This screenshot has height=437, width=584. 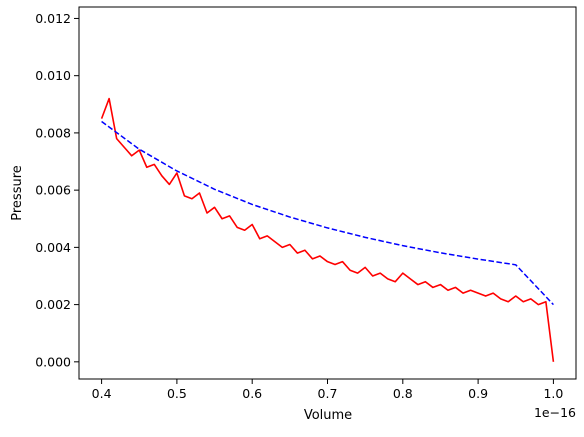 What do you see at coordinates (252, 393) in the screenshot?
I see `x-tick-label: 0.6` at bounding box center [252, 393].